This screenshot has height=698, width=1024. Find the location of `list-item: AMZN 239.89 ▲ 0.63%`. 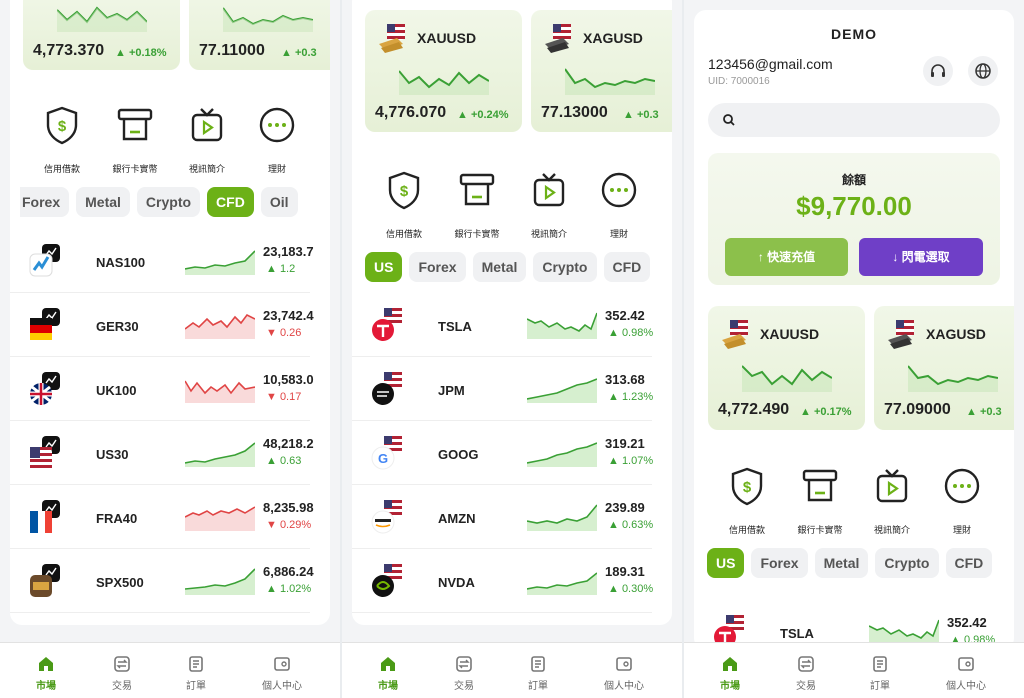

list-item: AMZN 239.89 ▲ 0.63% is located at coordinates (503, 517).